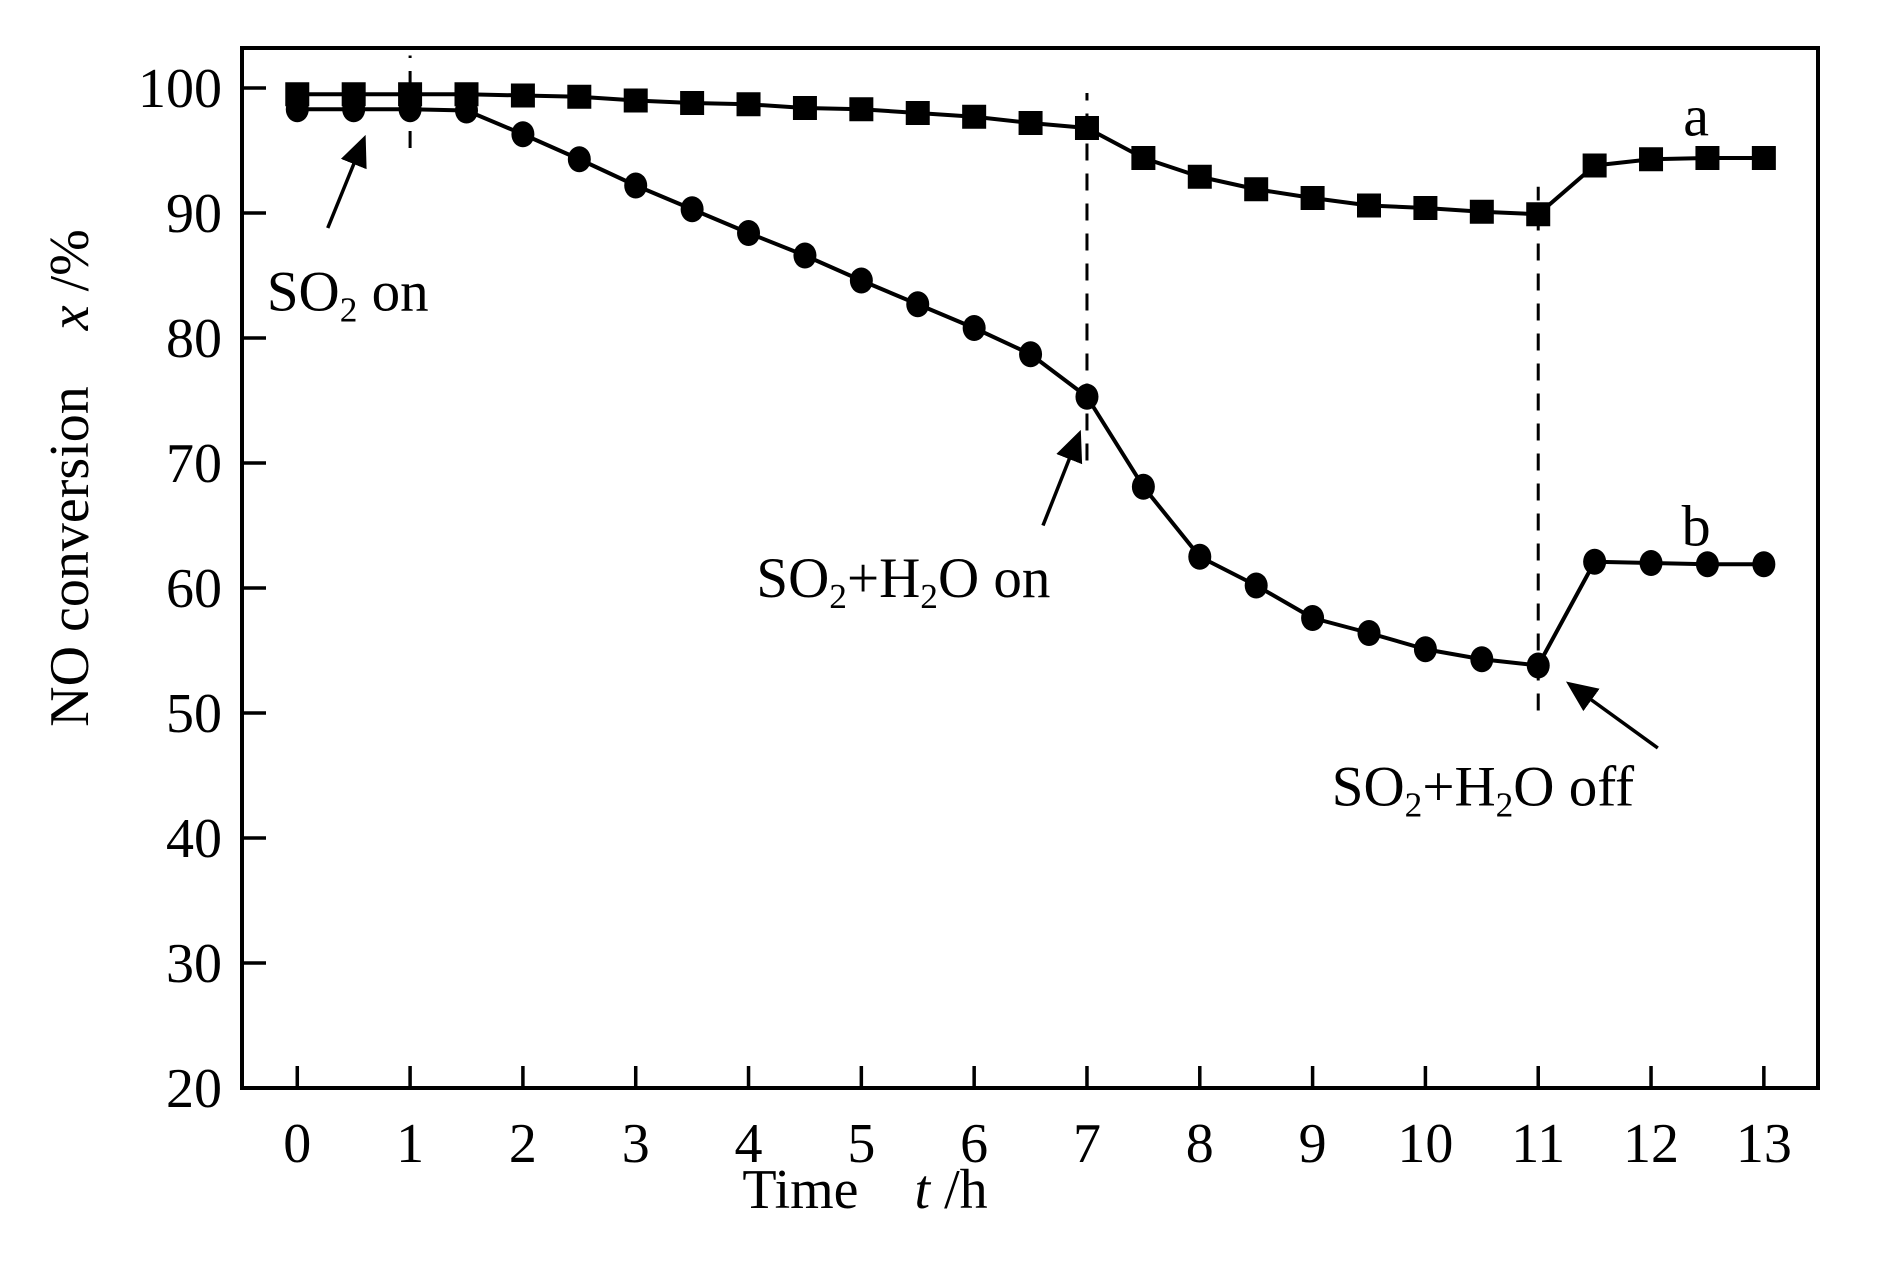 The height and width of the screenshot is (1276, 1890). I want to click on annotation-arrow-so2-h2o-off, so click(1612, 715).